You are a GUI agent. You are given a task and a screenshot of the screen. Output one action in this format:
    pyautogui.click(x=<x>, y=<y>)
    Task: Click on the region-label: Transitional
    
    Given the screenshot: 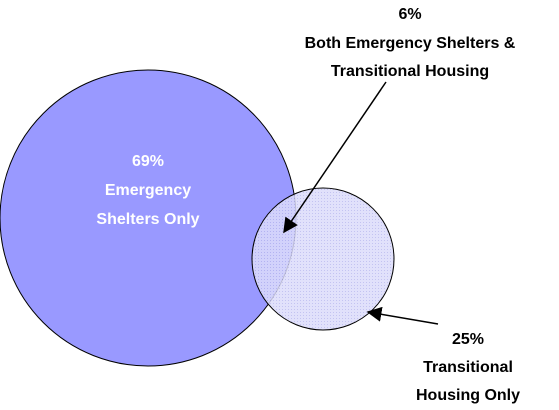 What is the action you would take?
    pyautogui.click(x=468, y=367)
    